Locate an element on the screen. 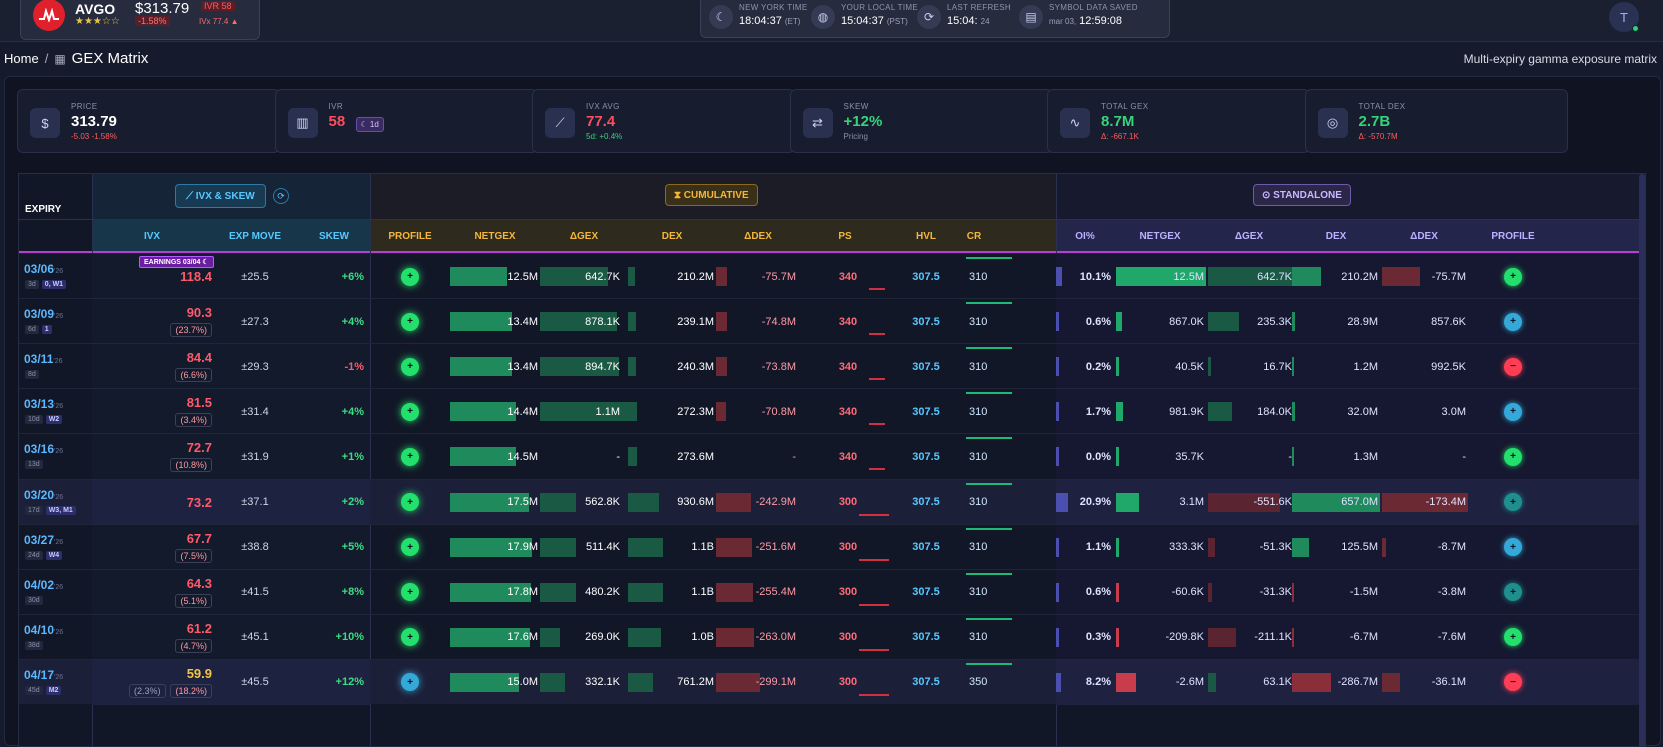 This screenshot has height=747, width=1663. expiry-date: 03/11'26 is located at coordinates (43, 359).